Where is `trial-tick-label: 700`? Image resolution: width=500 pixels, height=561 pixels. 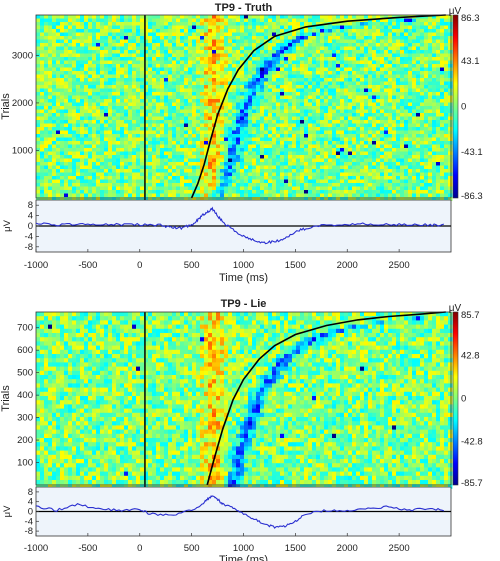
trial-tick-label: 700 is located at coordinates (25, 328).